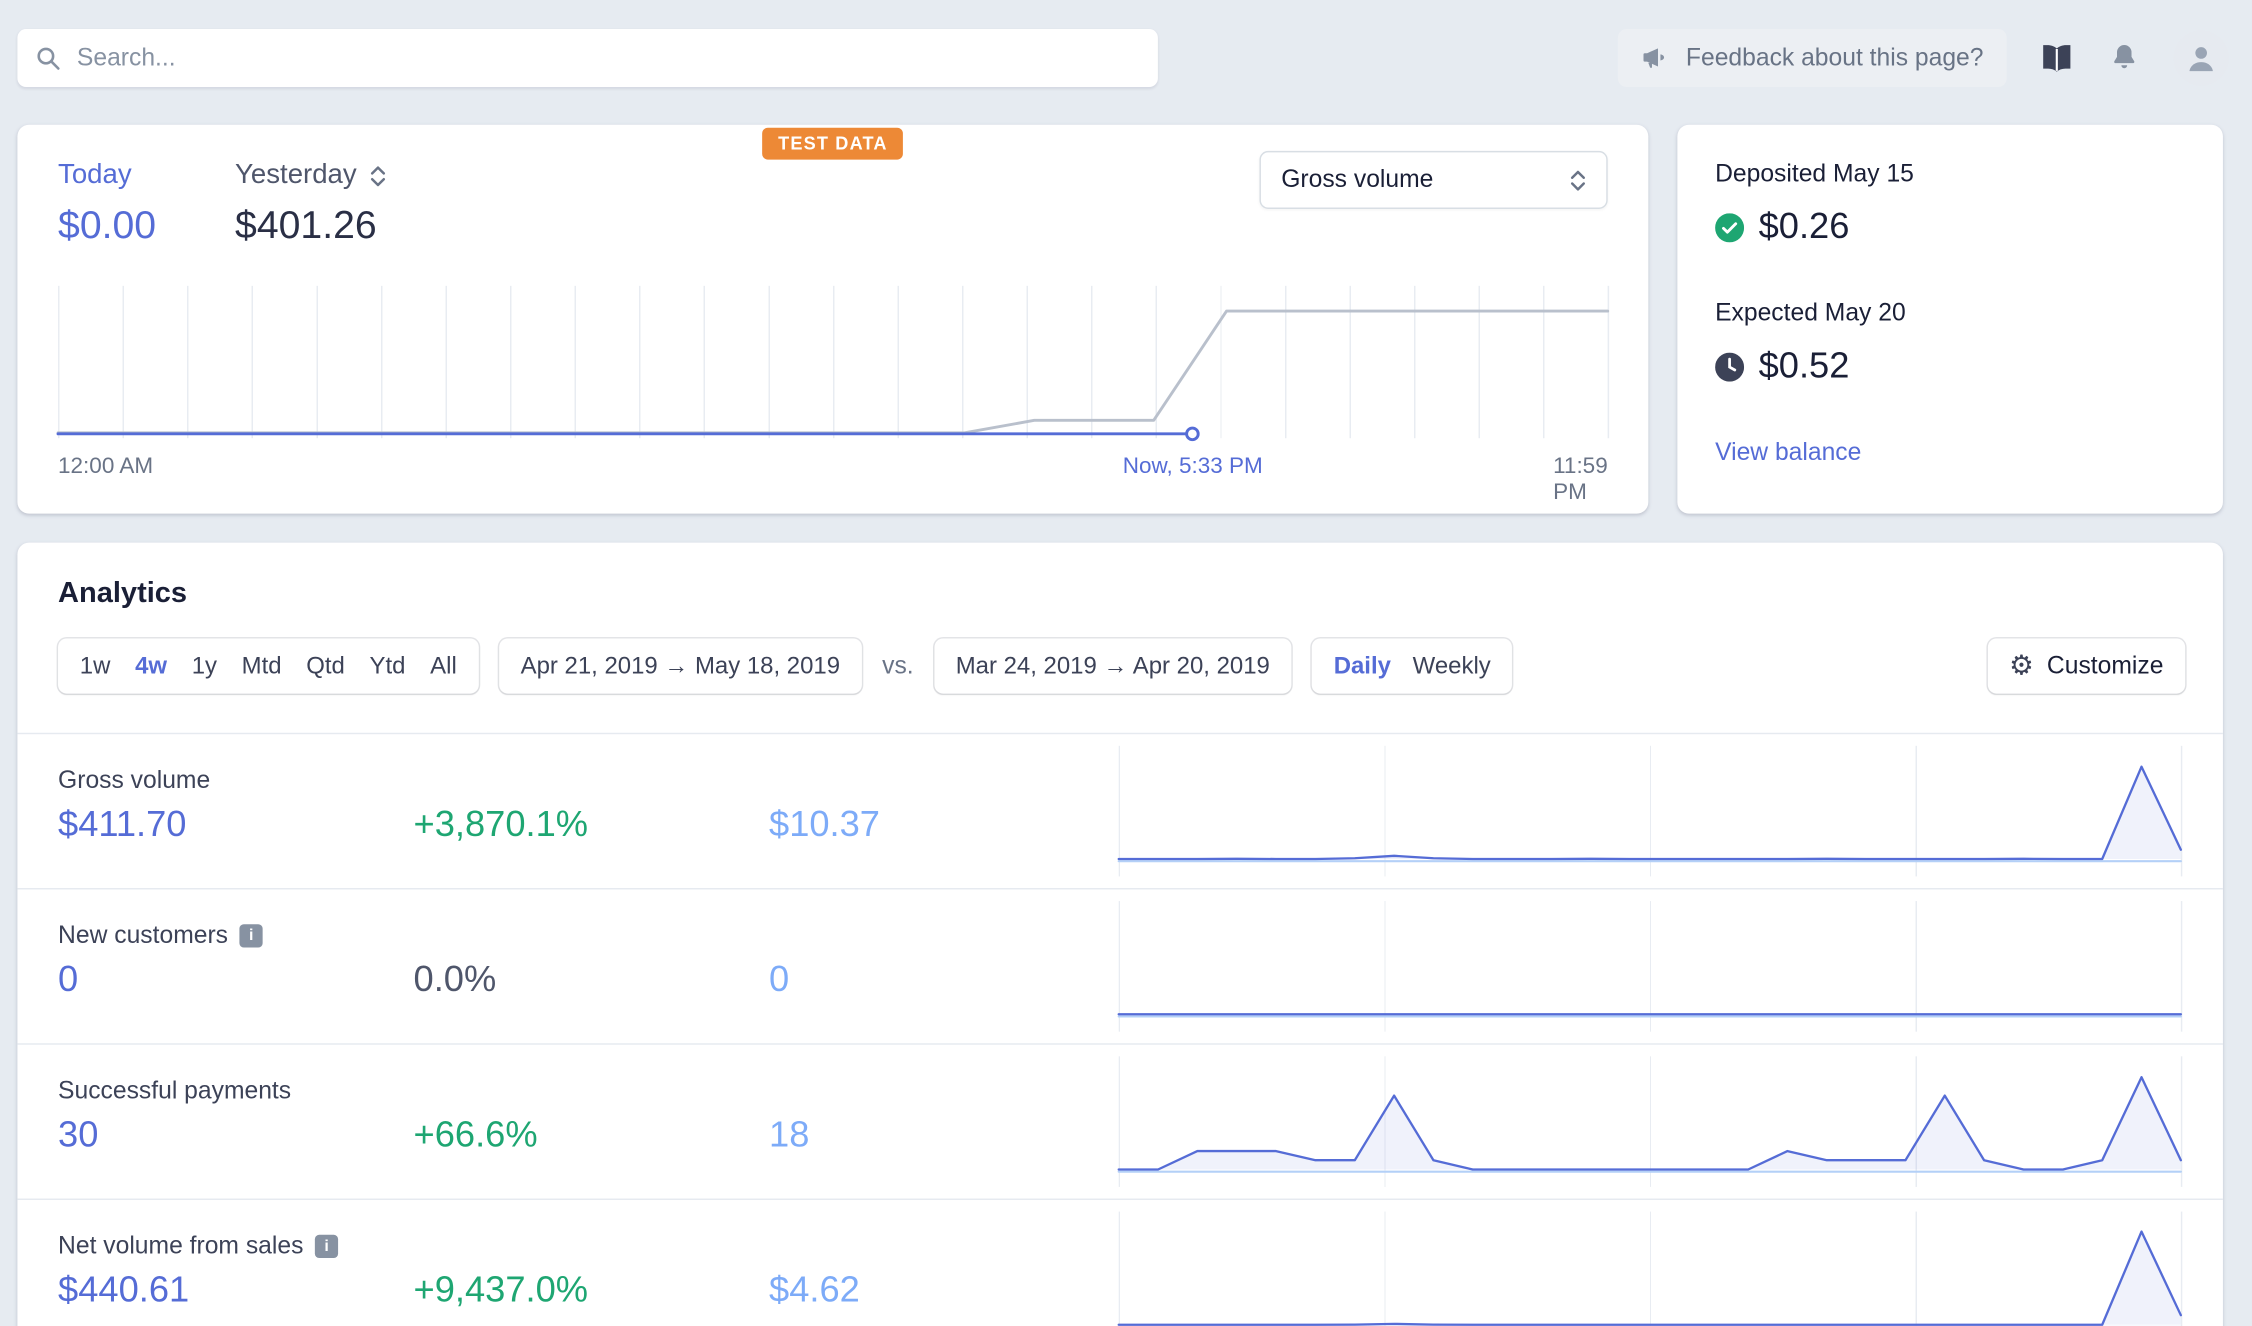 Image resolution: width=2252 pixels, height=1326 pixels. Describe the element at coordinates (1112, 666) in the screenshot. I see `compare-period-picker: Mar 24, 2019 → Apr 20, 2019` at that location.